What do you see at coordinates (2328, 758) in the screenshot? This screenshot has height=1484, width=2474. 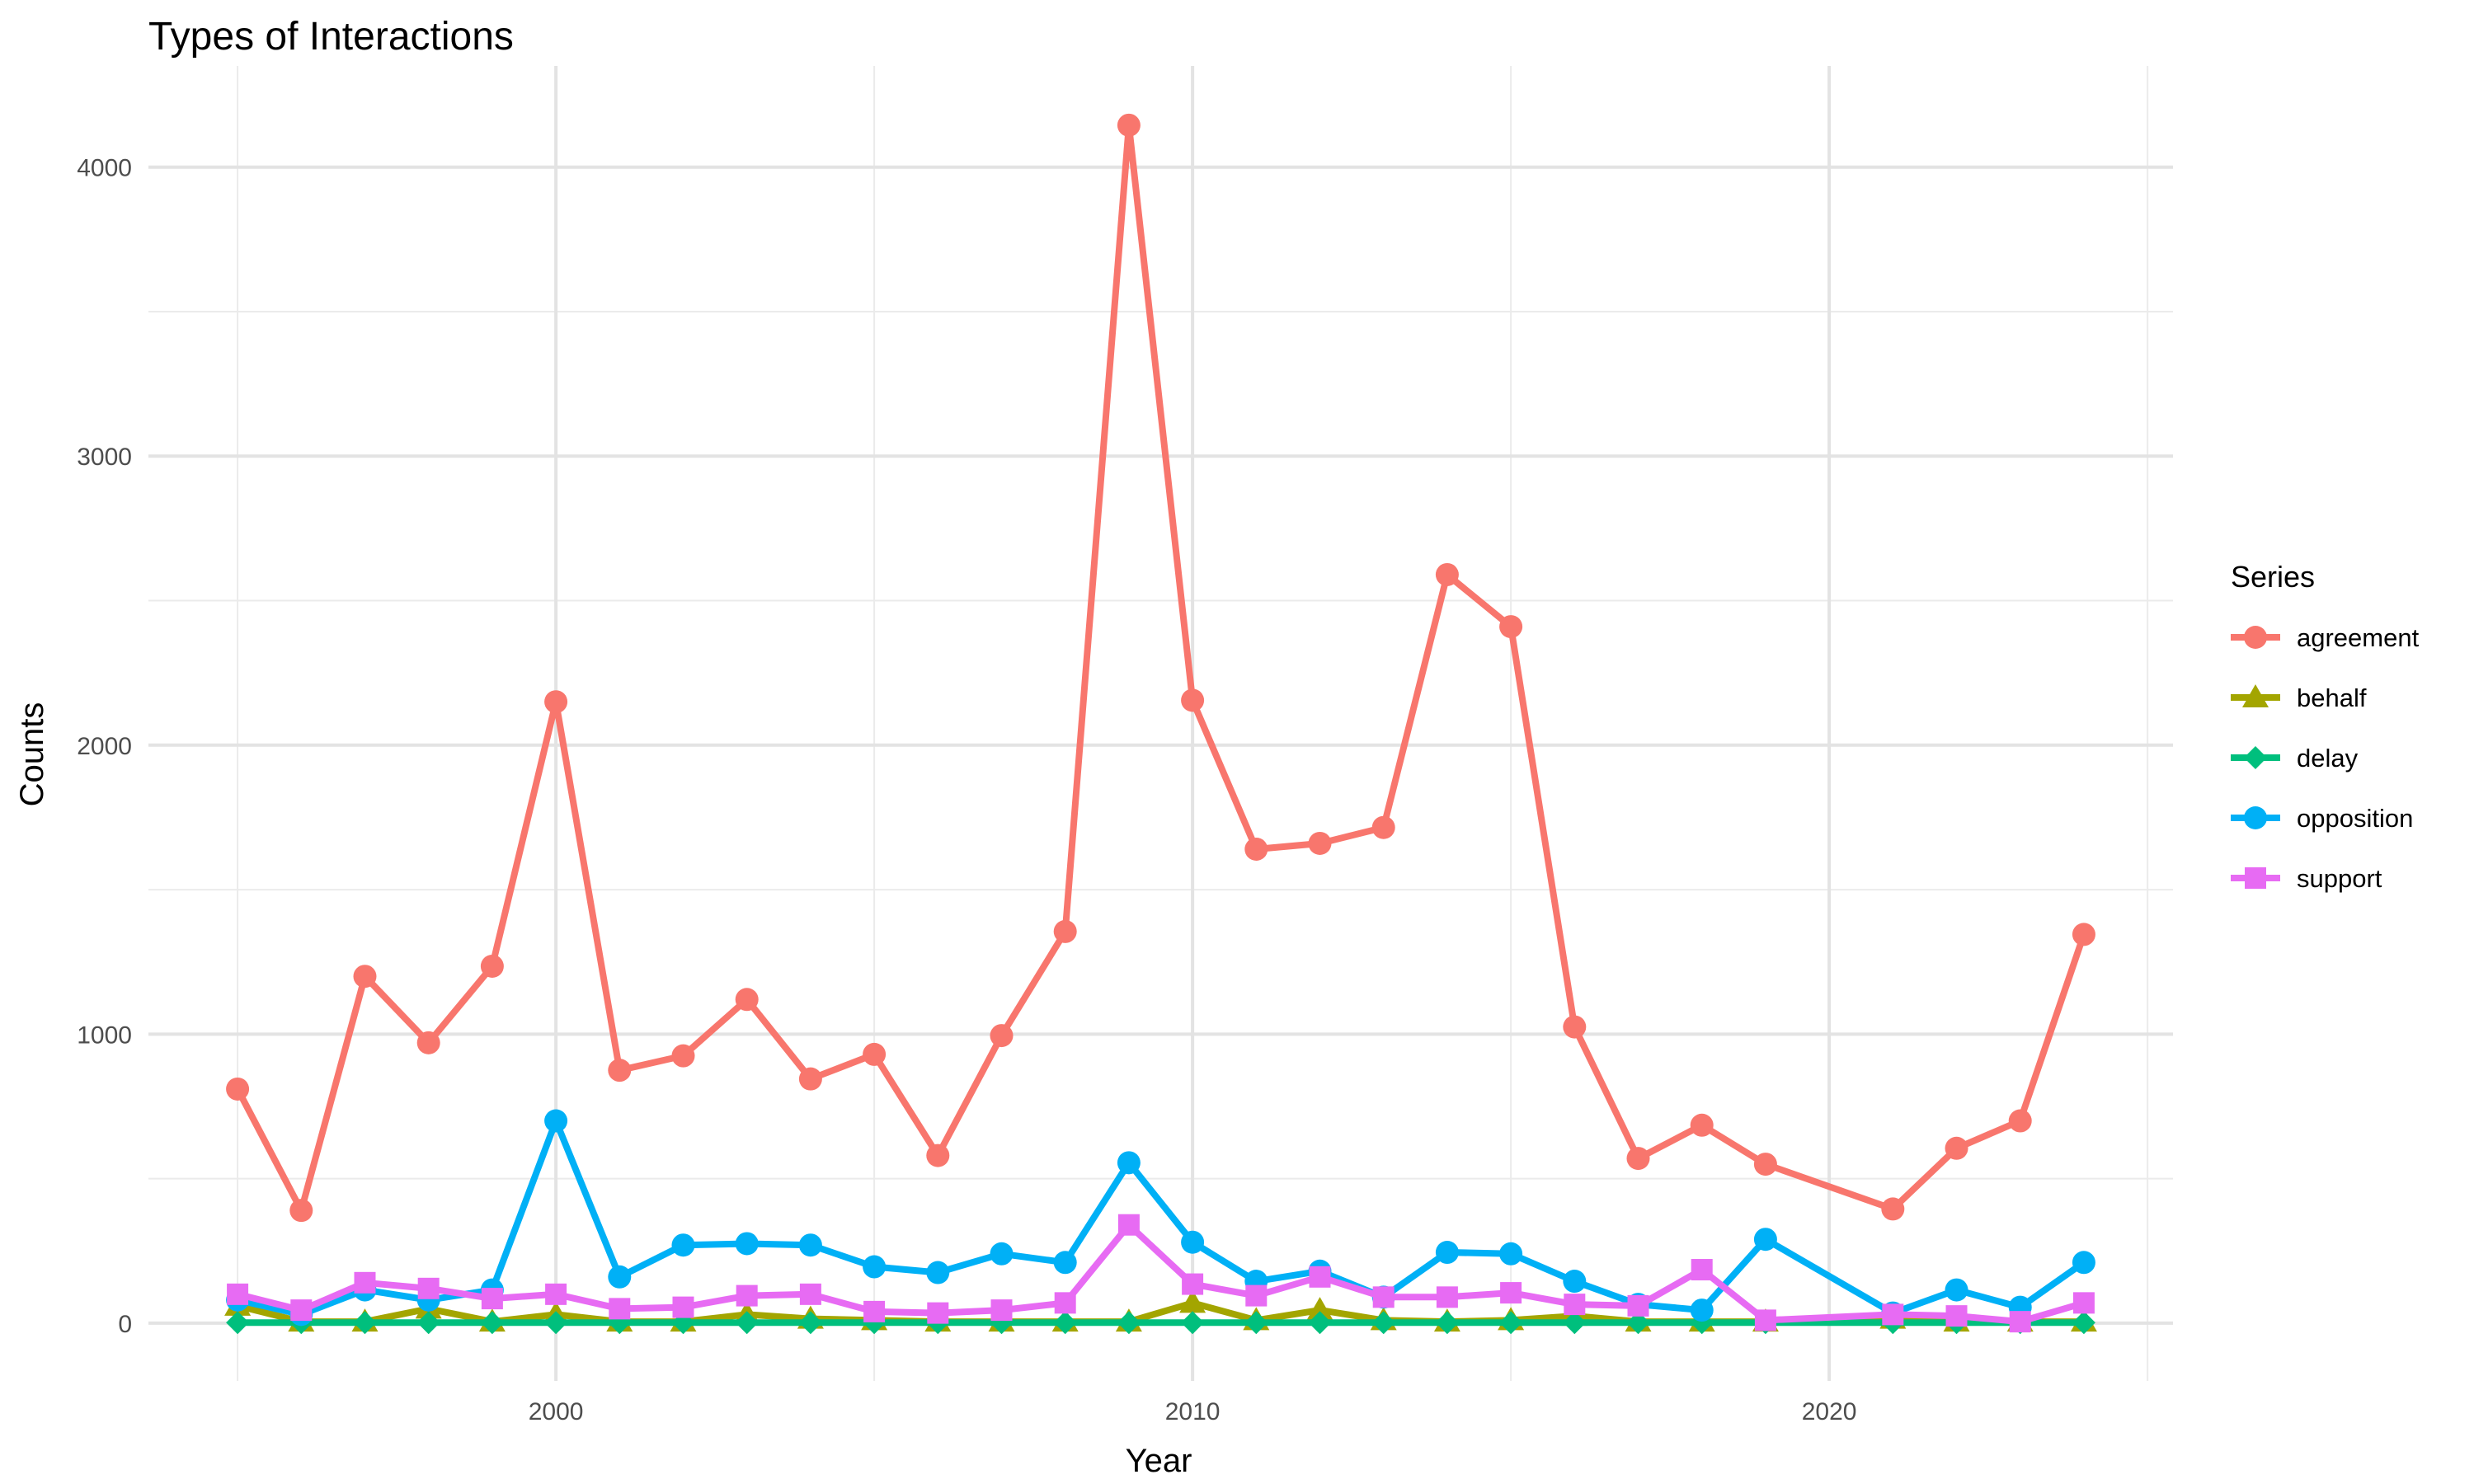 I see `legend-label: delay` at bounding box center [2328, 758].